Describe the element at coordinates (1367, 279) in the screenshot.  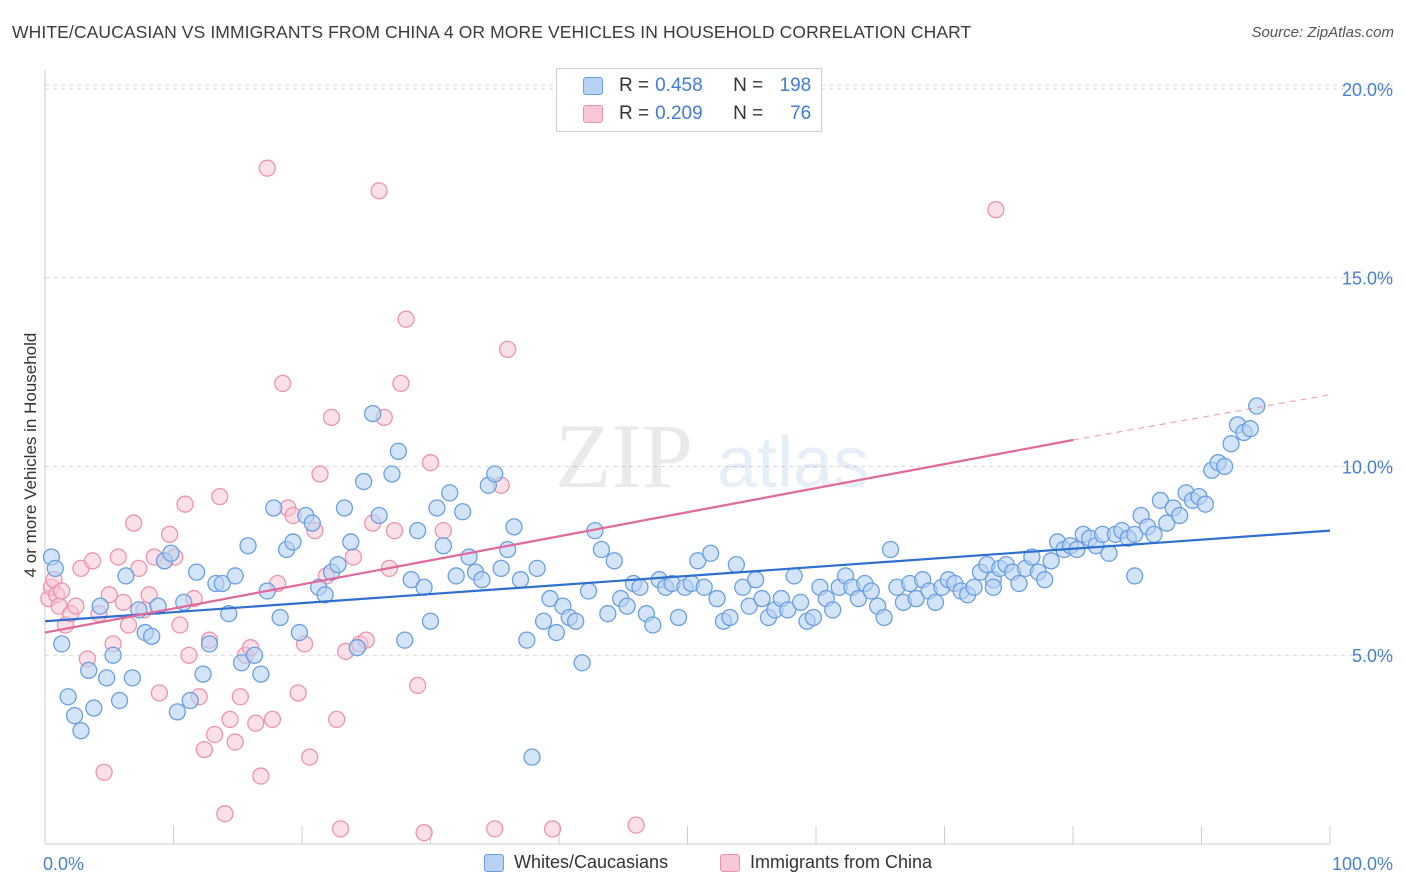
I see `y-tick-label: 15.0%` at that location.